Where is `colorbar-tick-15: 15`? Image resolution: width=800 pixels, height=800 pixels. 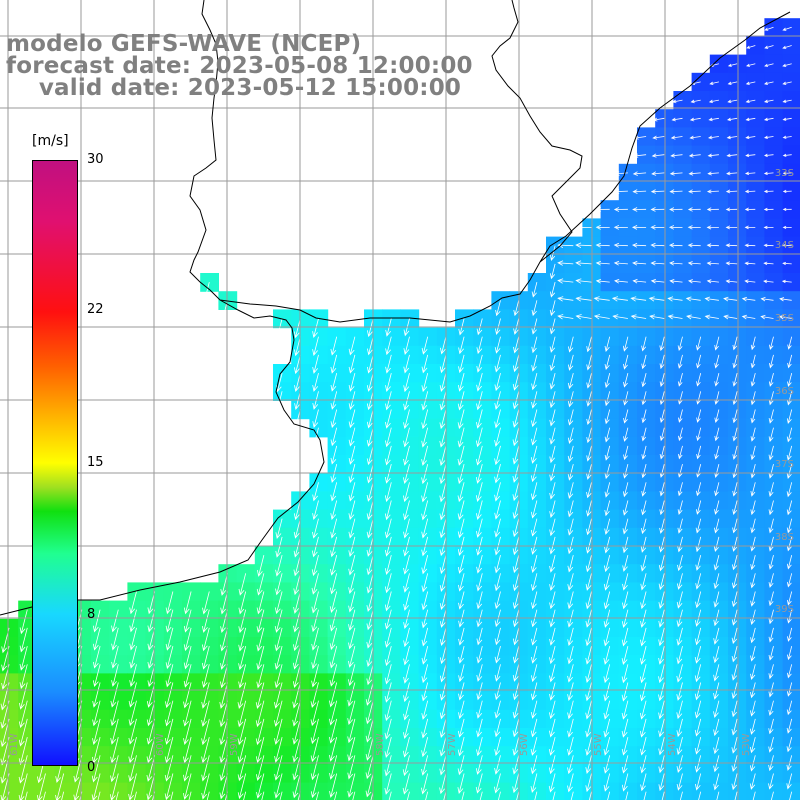
colorbar-tick-15: 15 is located at coordinates (95, 462).